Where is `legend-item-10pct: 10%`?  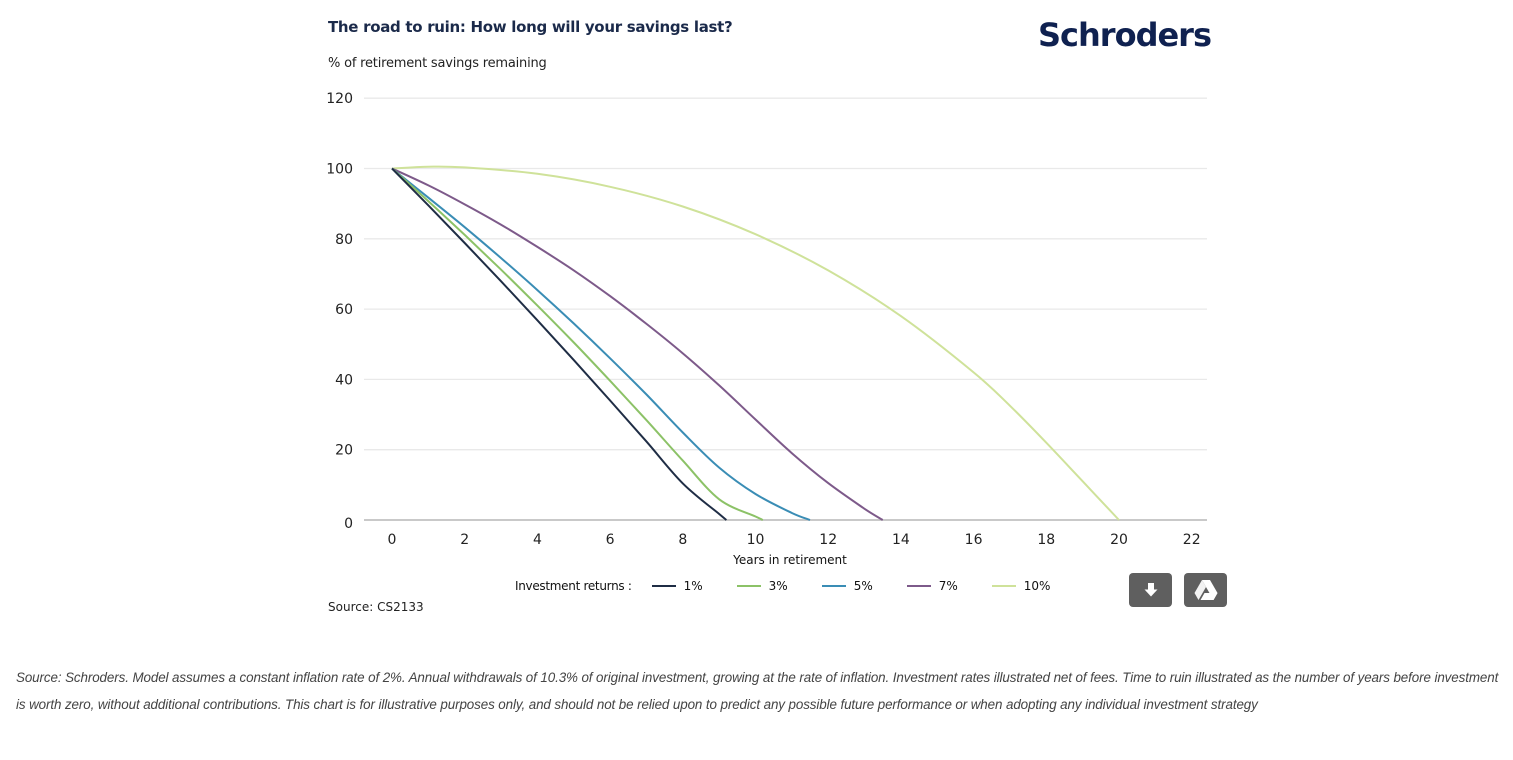 legend-item-10pct: 10% is located at coordinates (1021, 586).